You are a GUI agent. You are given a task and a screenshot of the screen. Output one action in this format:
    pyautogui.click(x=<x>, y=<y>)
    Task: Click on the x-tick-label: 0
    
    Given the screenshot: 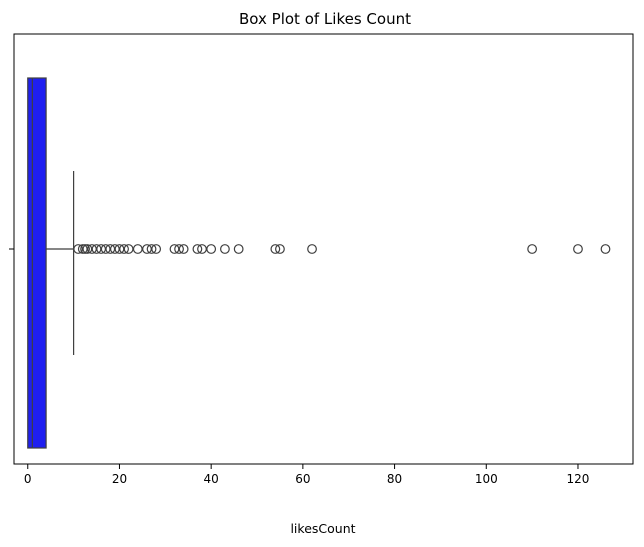 What is the action you would take?
    pyautogui.click(x=28, y=479)
    